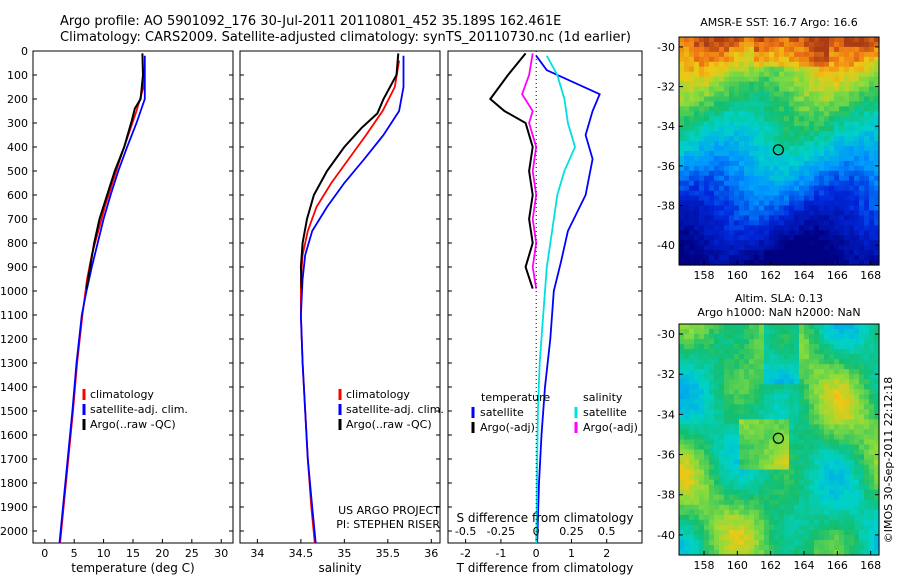 Image resolution: width=900 pixels, height=580 pixels. I want to click on legend-label: Argo(..raw -QC), so click(389, 424).